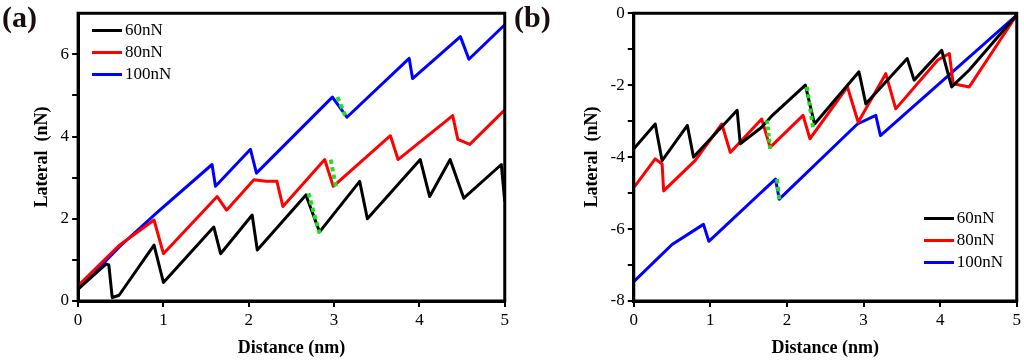 The width and height of the screenshot is (1024, 363). I want to click on y-tick-label: 6, so click(65, 53).